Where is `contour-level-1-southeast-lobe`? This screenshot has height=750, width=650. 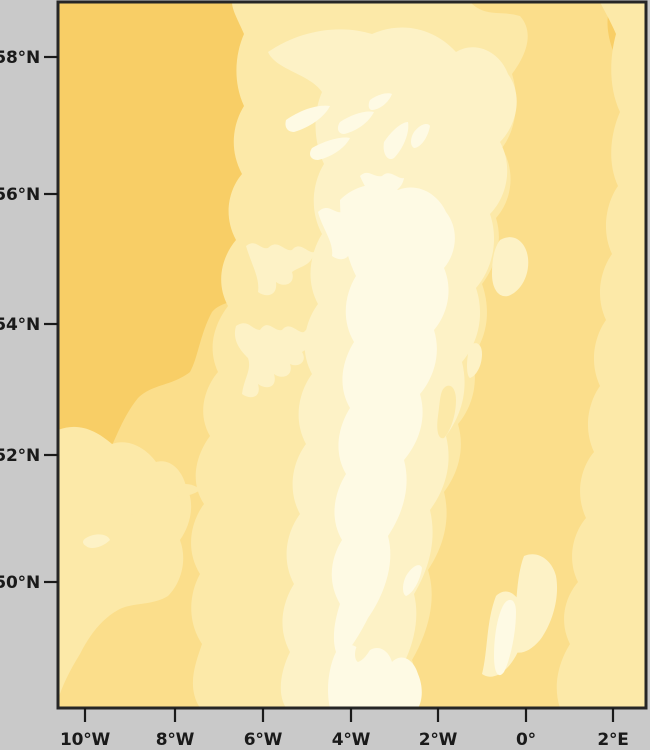
contour-level-1-southeast-lobe is located at coordinates (534, 603).